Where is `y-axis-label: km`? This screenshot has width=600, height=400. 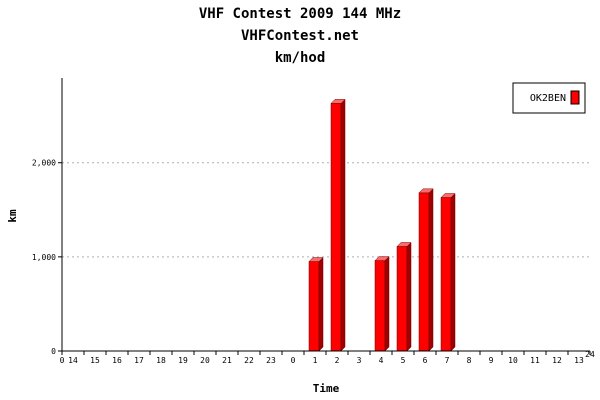 y-axis-label: km is located at coordinates (12, 216).